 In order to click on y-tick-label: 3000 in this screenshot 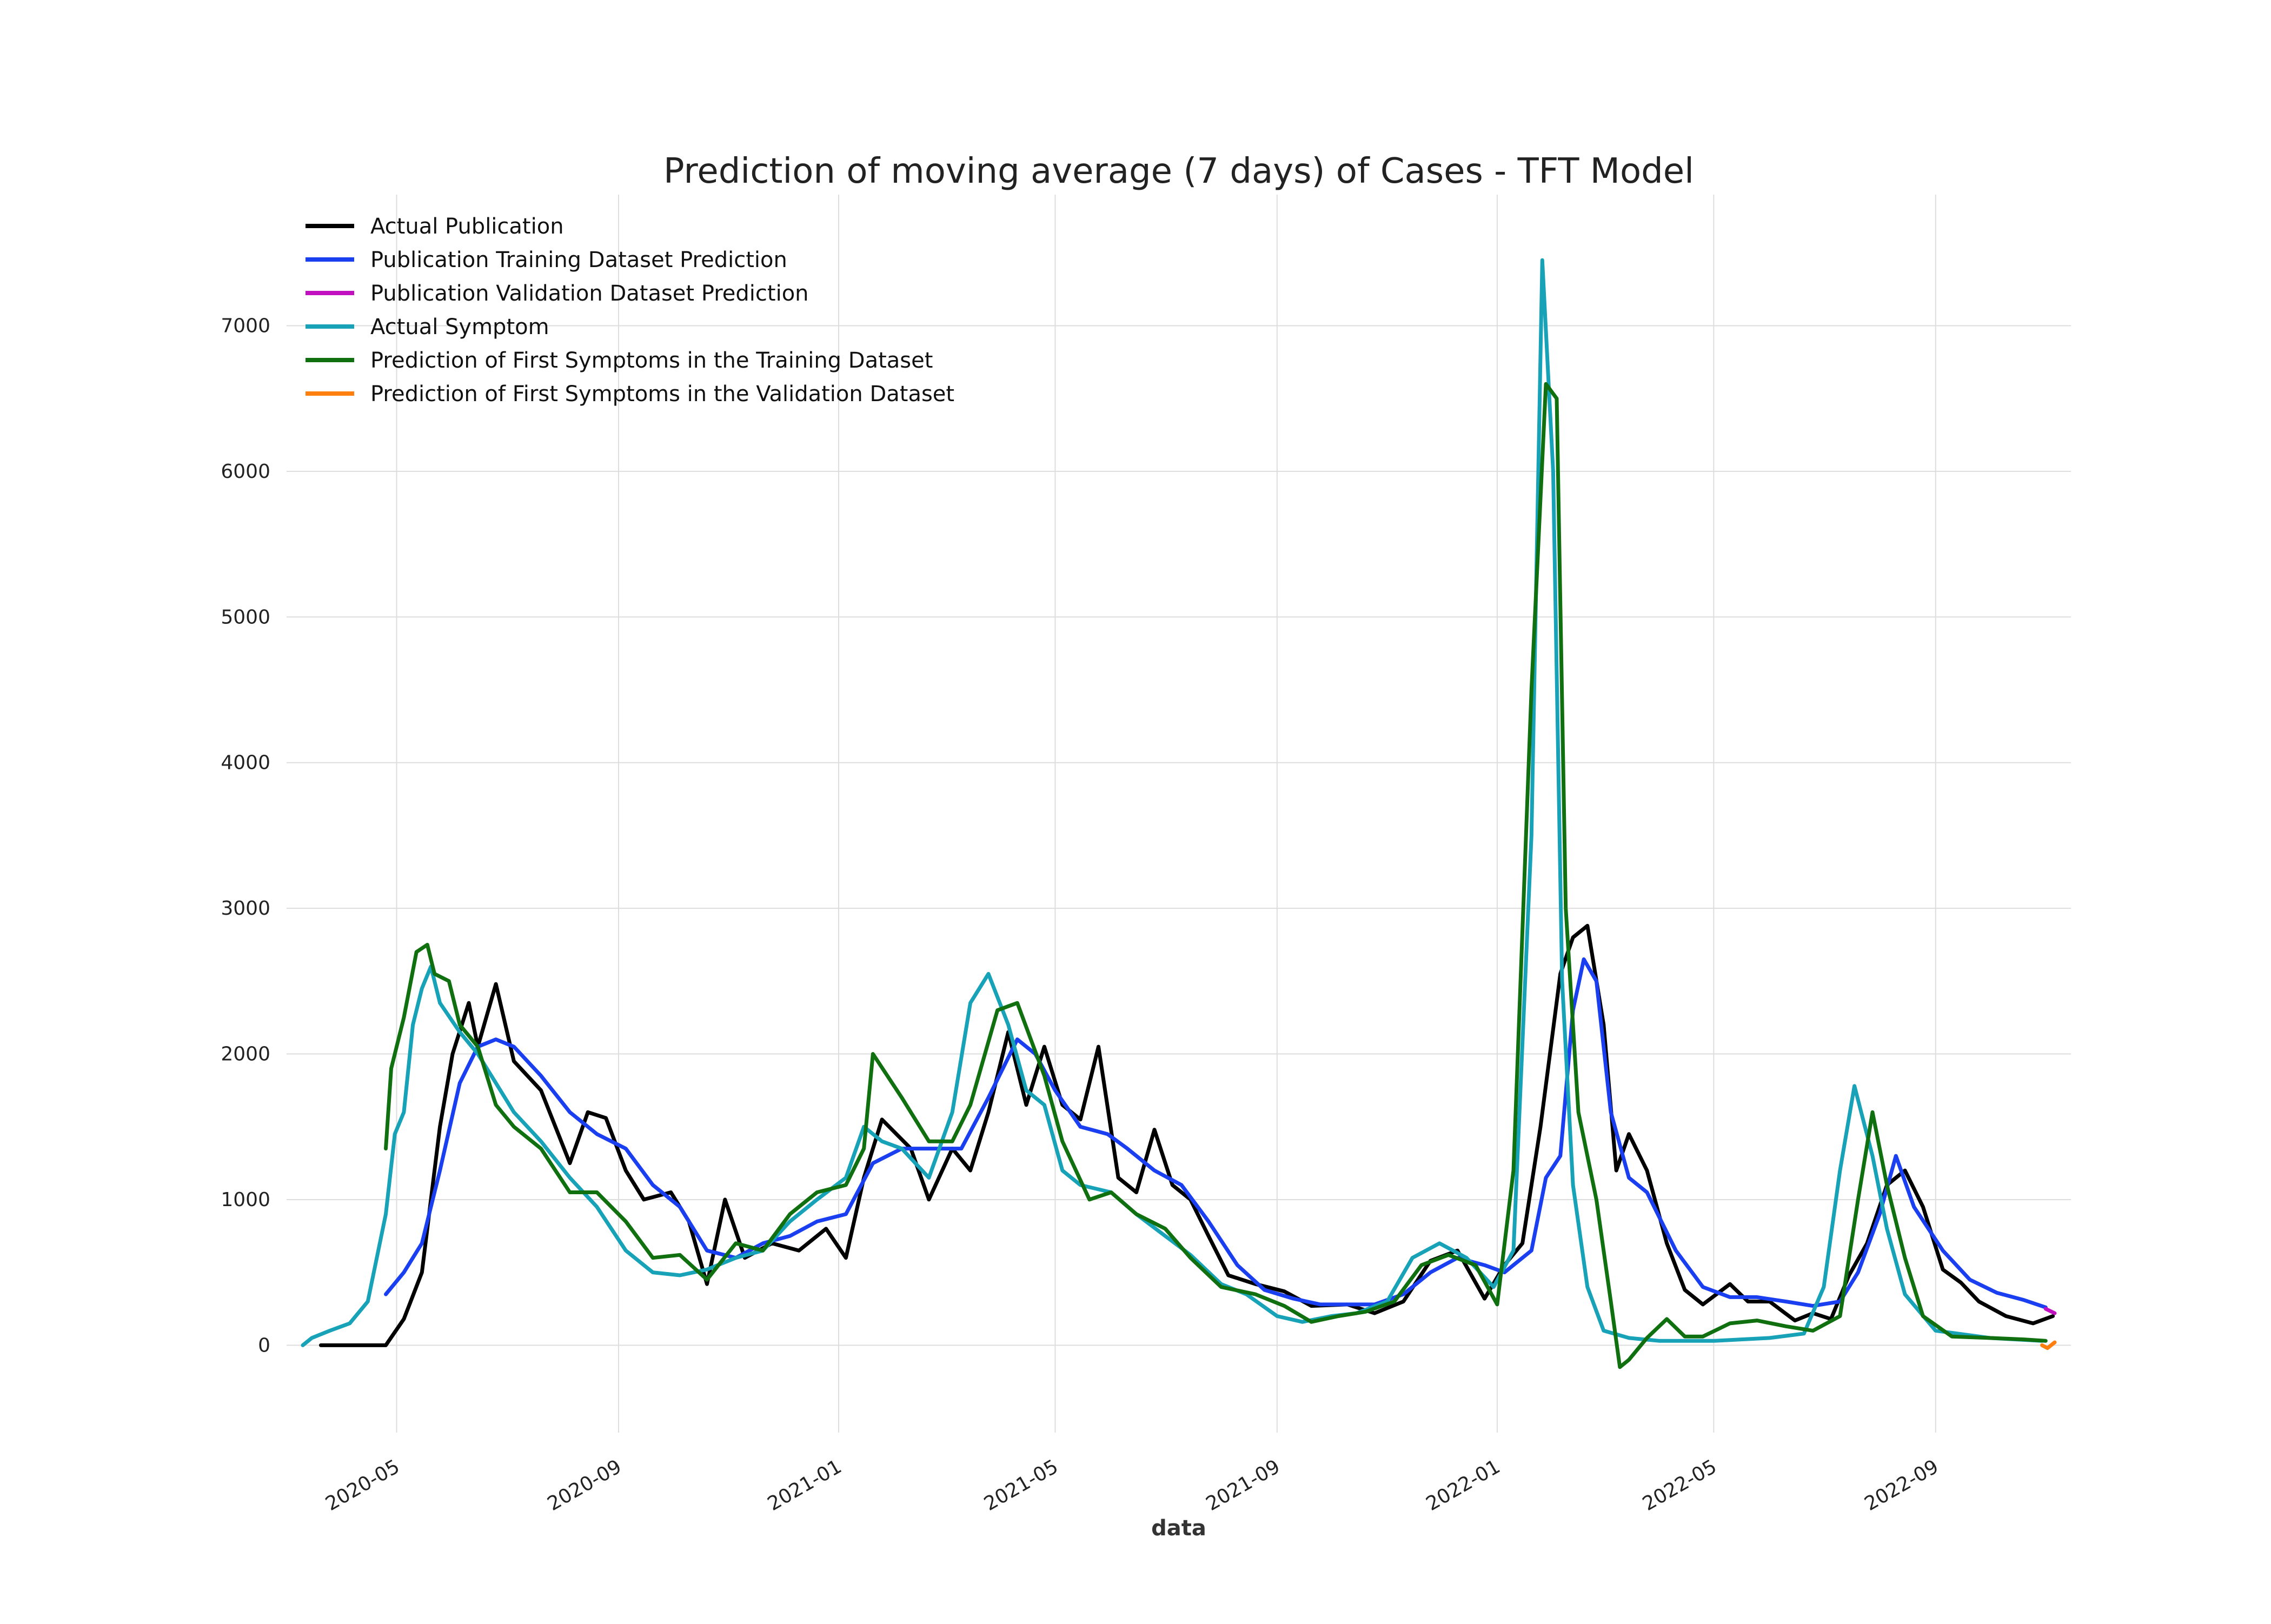, I will do `click(245, 908)`.